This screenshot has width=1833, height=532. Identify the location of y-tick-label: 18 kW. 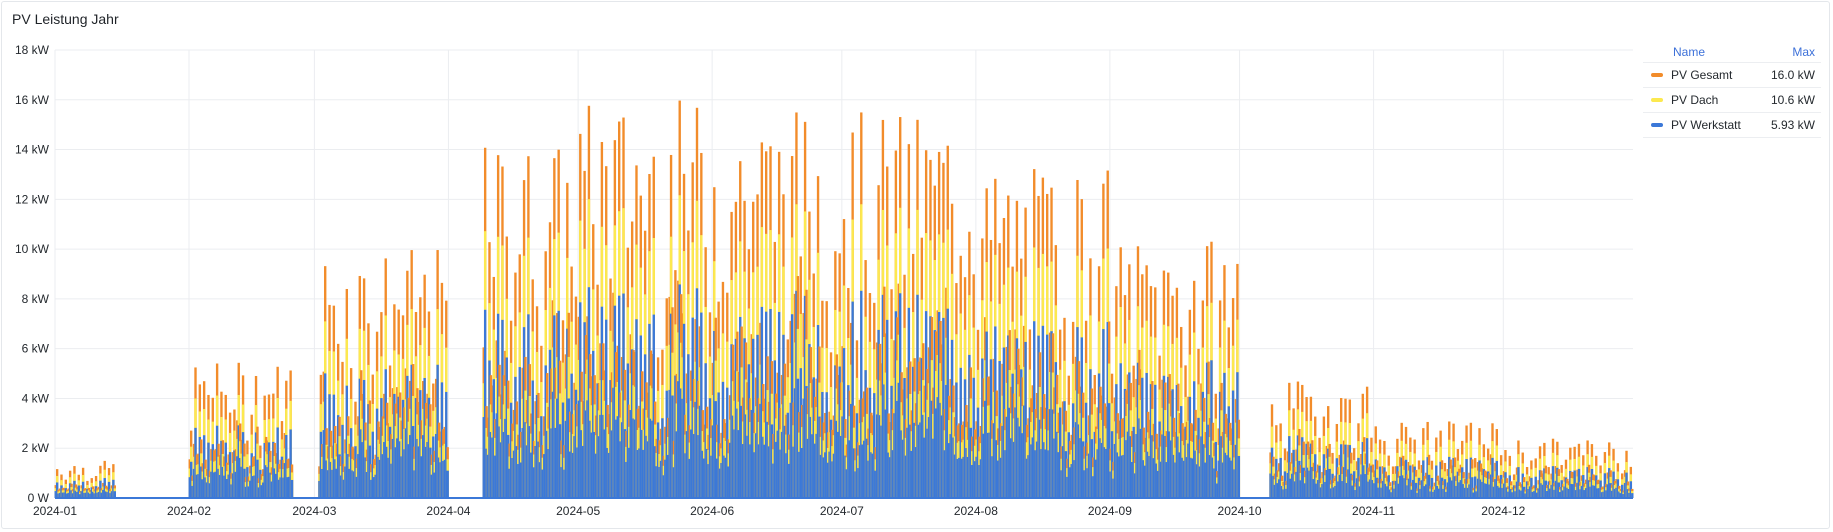
(32, 50).